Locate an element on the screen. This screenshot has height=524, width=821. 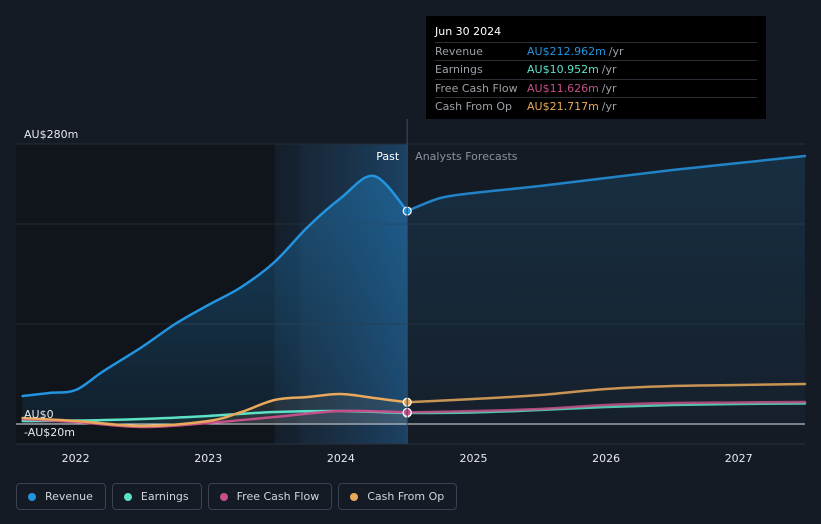
free-cash-flow-forecast-line is located at coordinates (606, 407).